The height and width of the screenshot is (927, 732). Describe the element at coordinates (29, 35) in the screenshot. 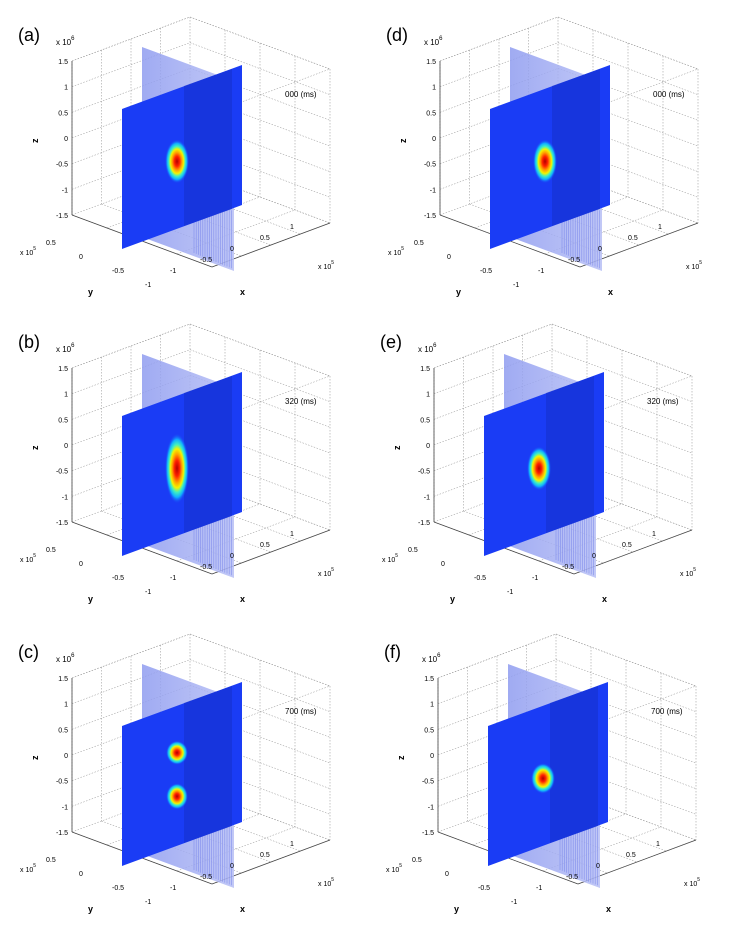

I see `panel-label: (a)` at that location.